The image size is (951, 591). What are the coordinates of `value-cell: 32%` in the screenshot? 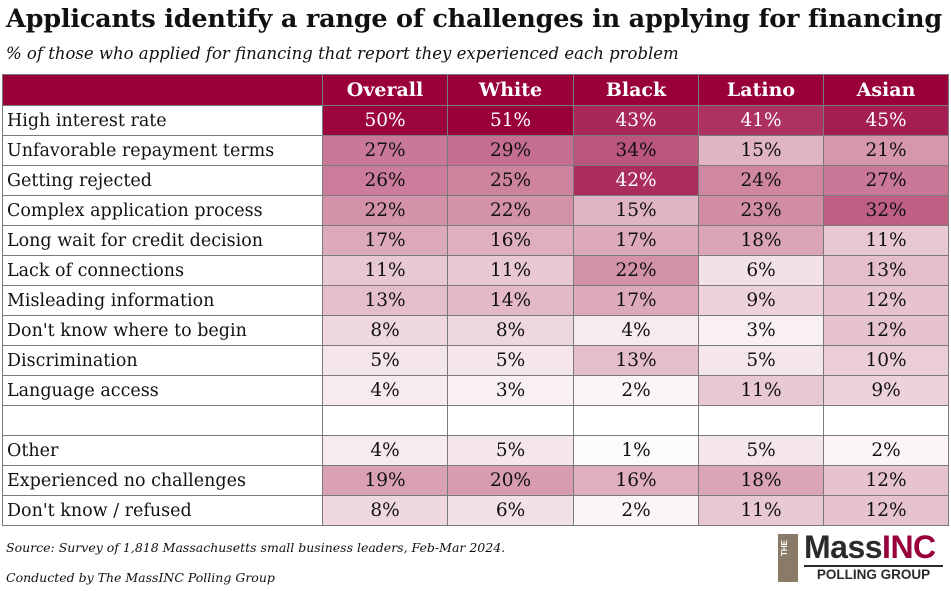 It's located at (886, 210).